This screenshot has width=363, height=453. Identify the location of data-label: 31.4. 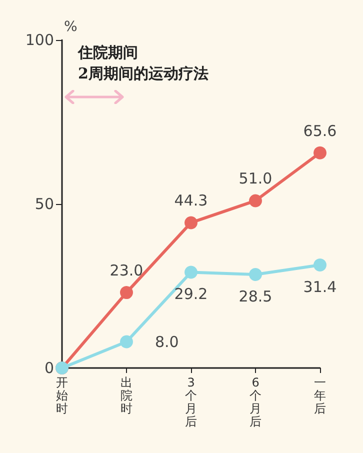
(320, 287).